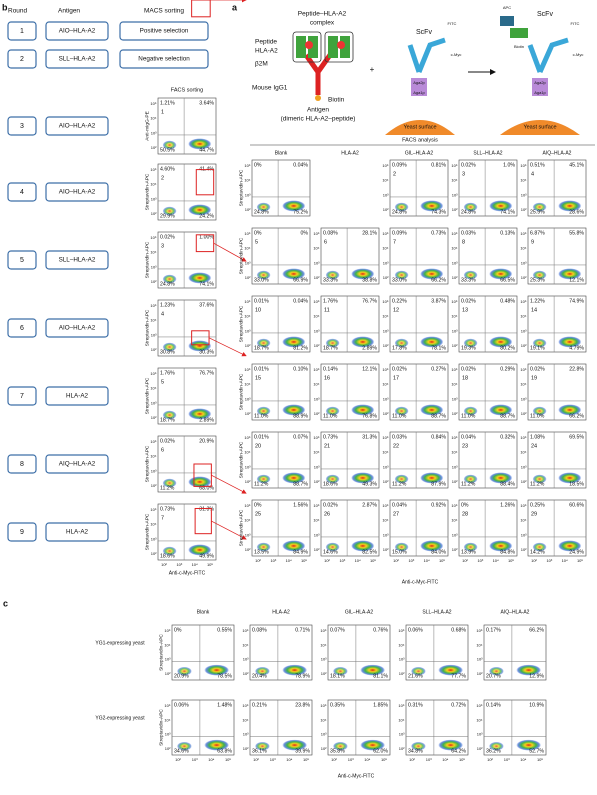  Describe the element at coordinates (369, 233) in the screenshot. I see `quadrant-value: 28.1%` at that location.